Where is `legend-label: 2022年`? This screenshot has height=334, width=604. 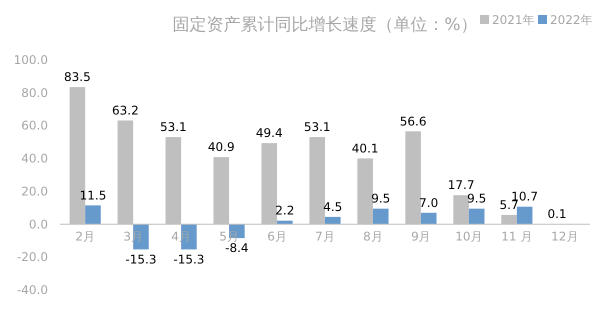
legend-label: 2022年 is located at coordinates (571, 20).